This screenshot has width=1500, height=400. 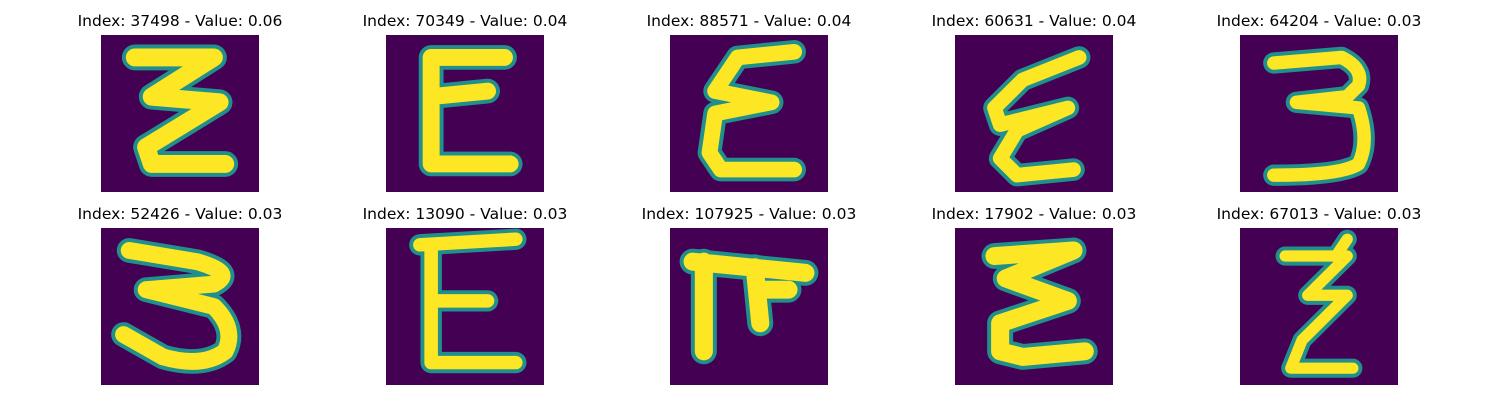 I want to click on sample-panel: Index: 67013 - Value: 0.03, so click(x=1319, y=289).